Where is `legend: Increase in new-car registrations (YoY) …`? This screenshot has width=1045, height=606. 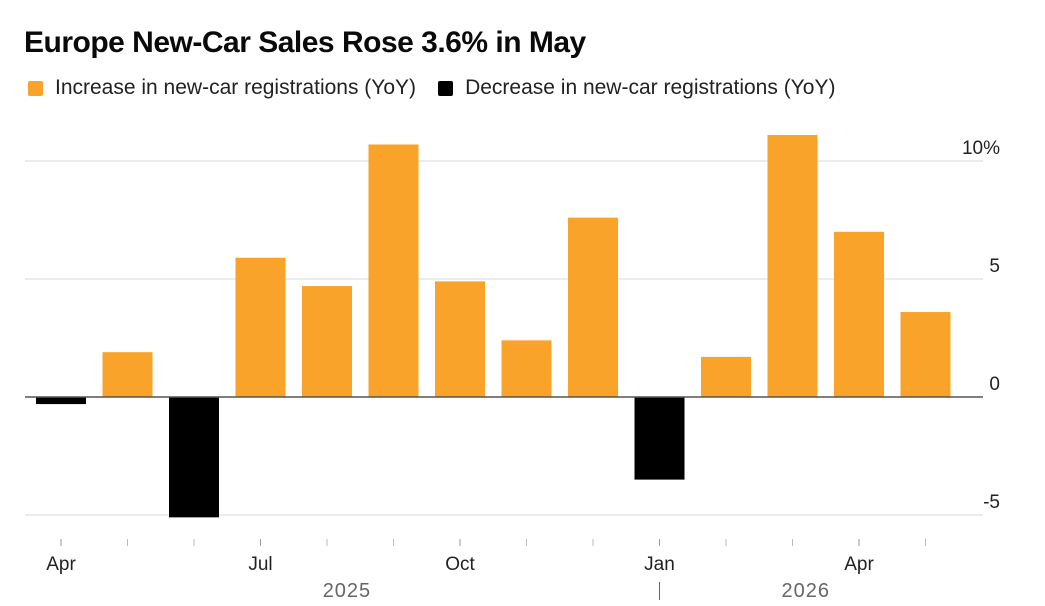 legend: Increase in new-car registrations (YoY) … is located at coordinates (442, 88).